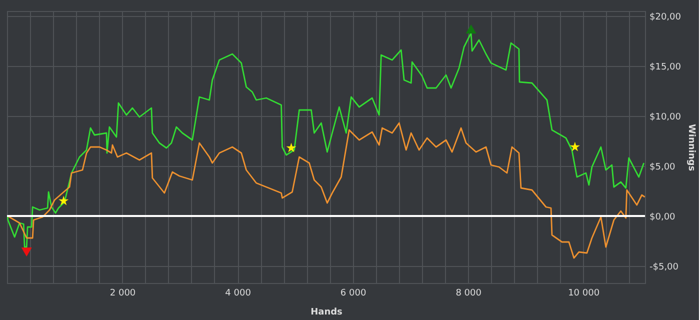  Describe the element at coordinates (469, 293) in the screenshot. I see `x-tick-label: 8 000` at that location.